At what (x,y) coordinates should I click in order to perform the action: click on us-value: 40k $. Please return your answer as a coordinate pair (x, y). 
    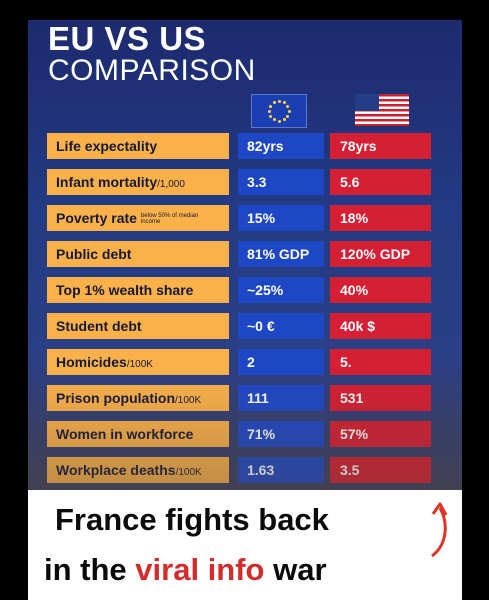
    Looking at the image, I should click on (380, 326).